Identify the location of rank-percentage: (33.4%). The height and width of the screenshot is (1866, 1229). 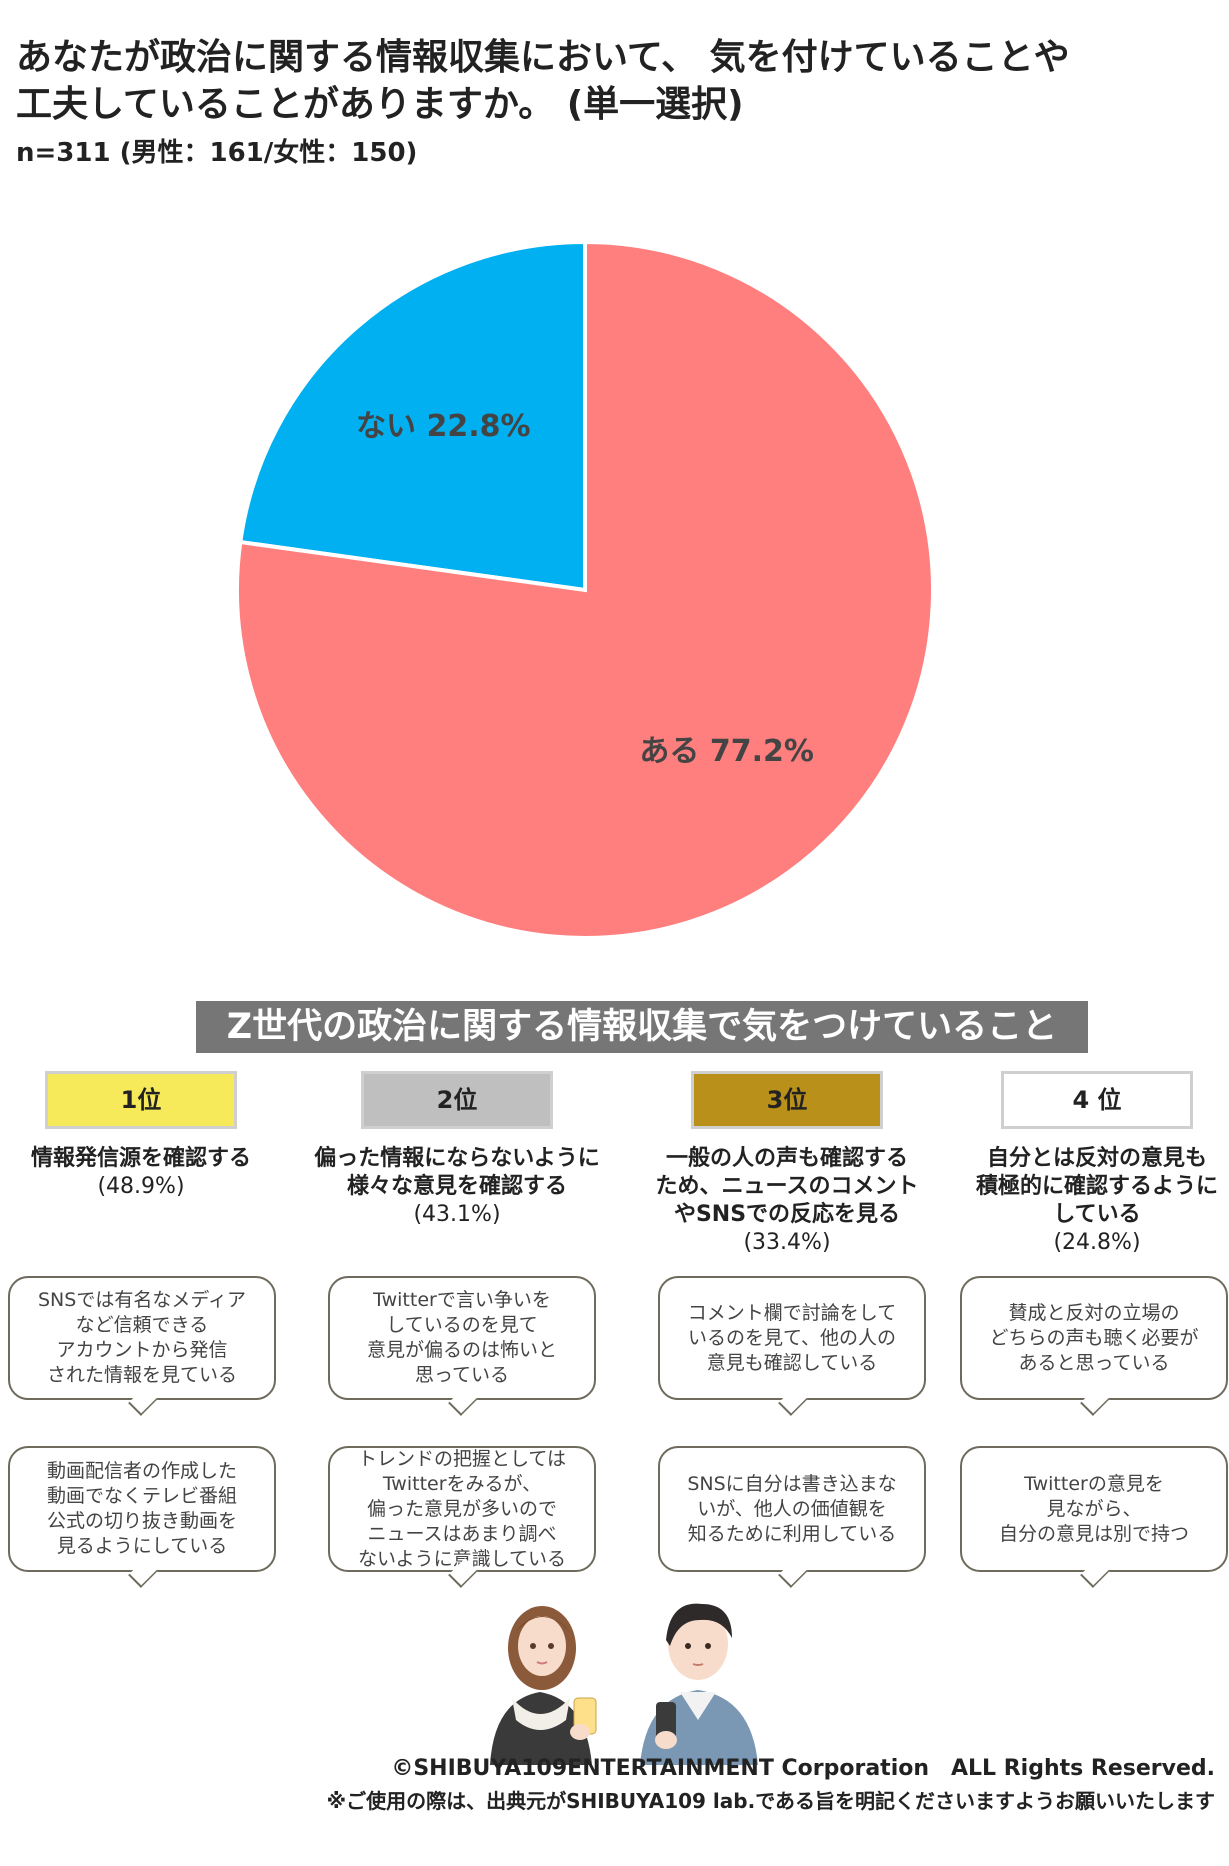
(787, 1242).